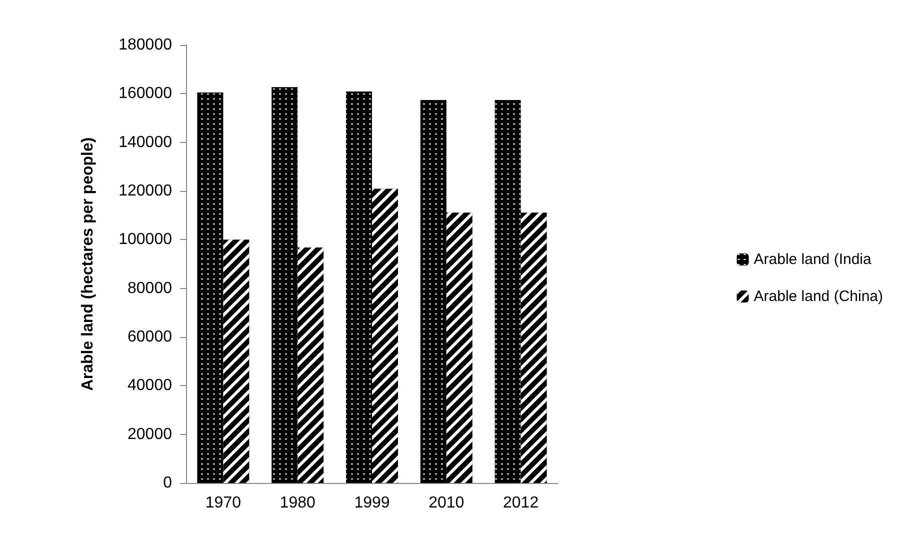 The image size is (907, 559). What do you see at coordinates (813, 259) in the screenshot?
I see `legend-label: Arable land (India` at bounding box center [813, 259].